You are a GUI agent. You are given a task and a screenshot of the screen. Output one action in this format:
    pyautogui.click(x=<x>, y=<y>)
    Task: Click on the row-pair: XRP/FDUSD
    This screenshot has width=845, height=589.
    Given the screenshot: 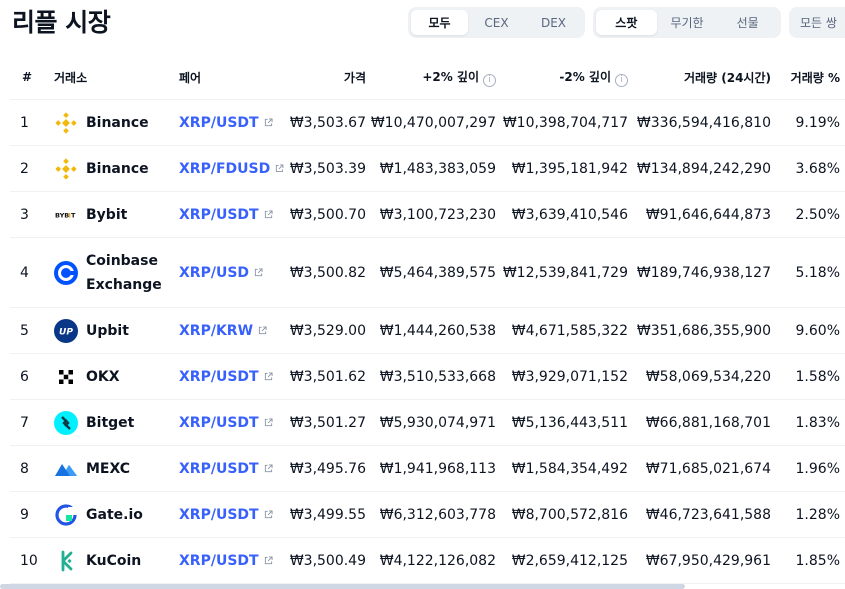 What is the action you would take?
    pyautogui.click(x=231, y=169)
    